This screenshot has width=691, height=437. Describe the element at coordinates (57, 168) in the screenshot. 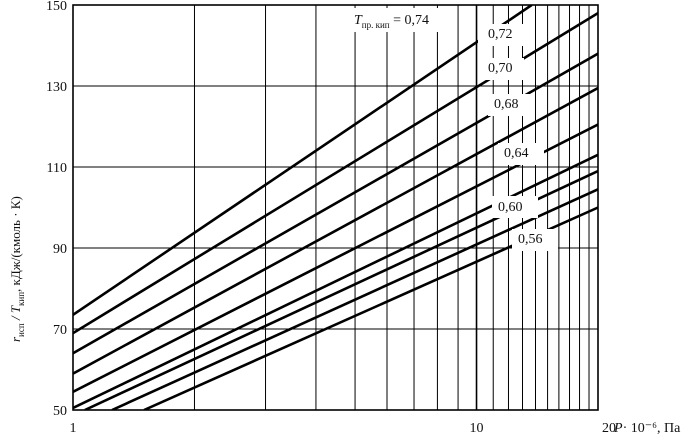

I see `y-tick-label: 110` at that location.